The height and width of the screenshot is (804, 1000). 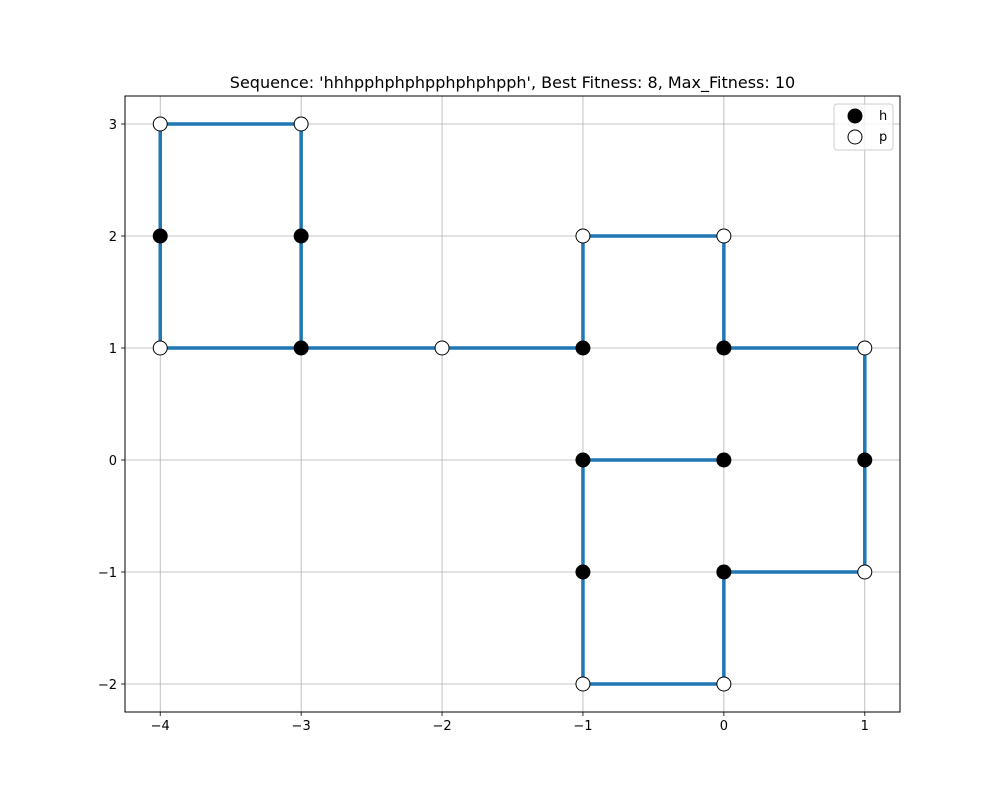 I want to click on y-tick-label: 0, so click(x=113, y=461).